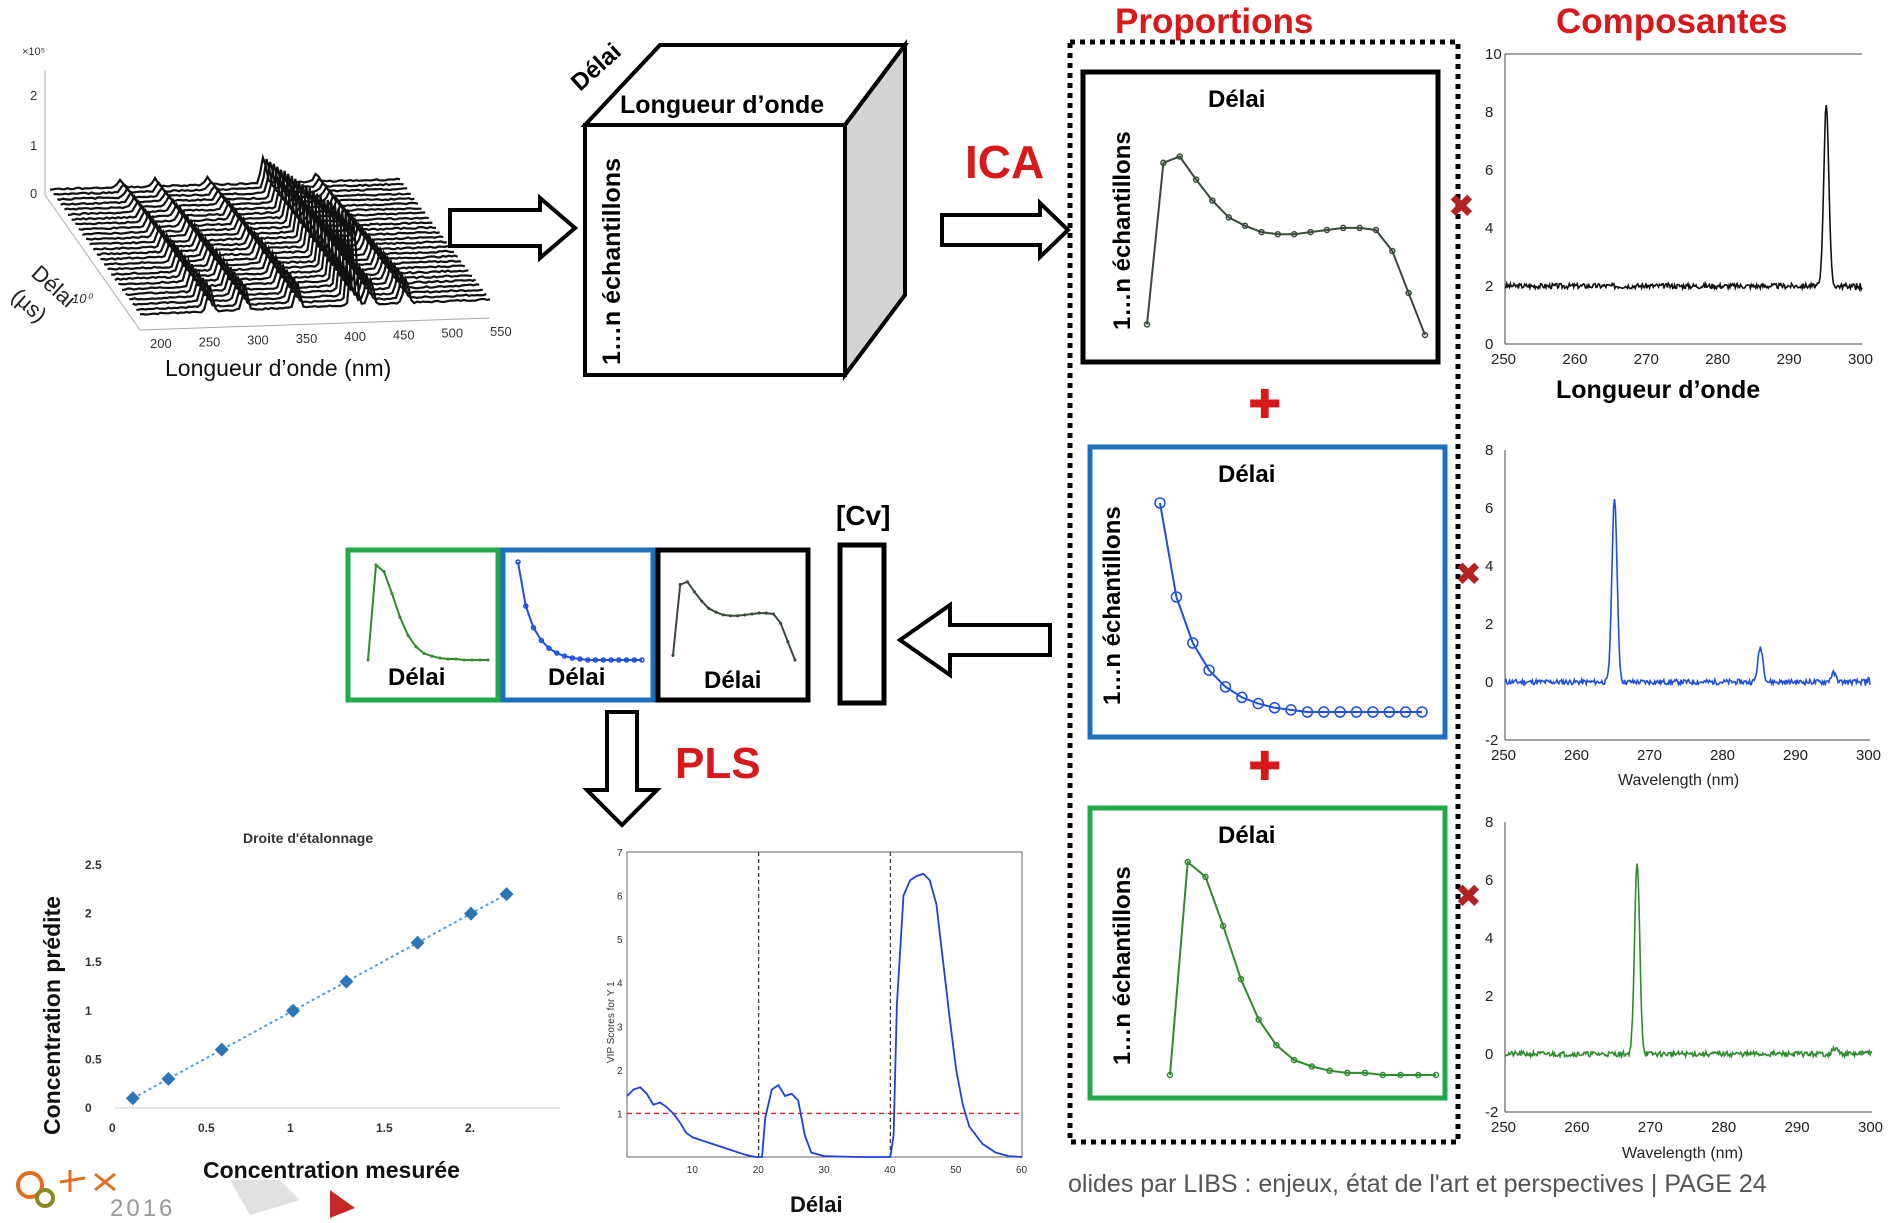 The image size is (1895, 1223). Describe the element at coordinates (722, 105) in the screenshot. I see `cube-top-label: Longueur d’onde` at that location.